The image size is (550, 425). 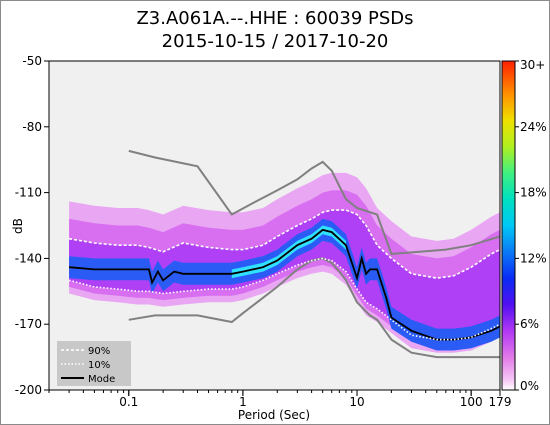 What do you see at coordinates (243, 402) in the screenshot?
I see `x-tick-label: 1` at bounding box center [243, 402].